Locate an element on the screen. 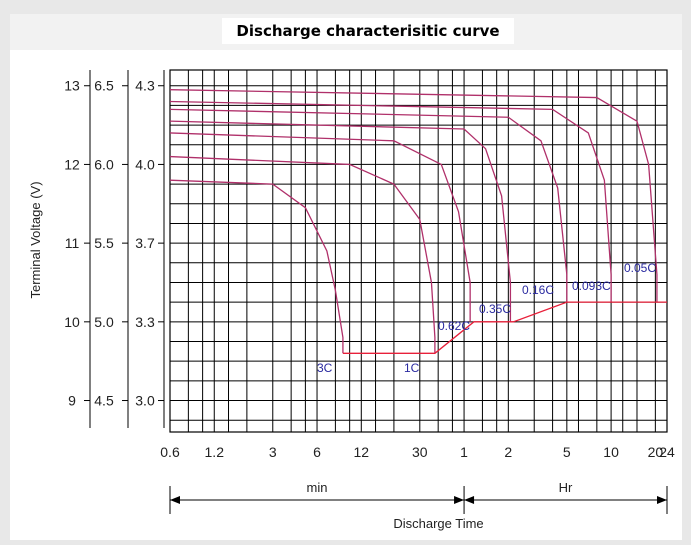 This screenshot has width=691, height=545. y-tick-label: 6.0 is located at coordinates (104, 164).